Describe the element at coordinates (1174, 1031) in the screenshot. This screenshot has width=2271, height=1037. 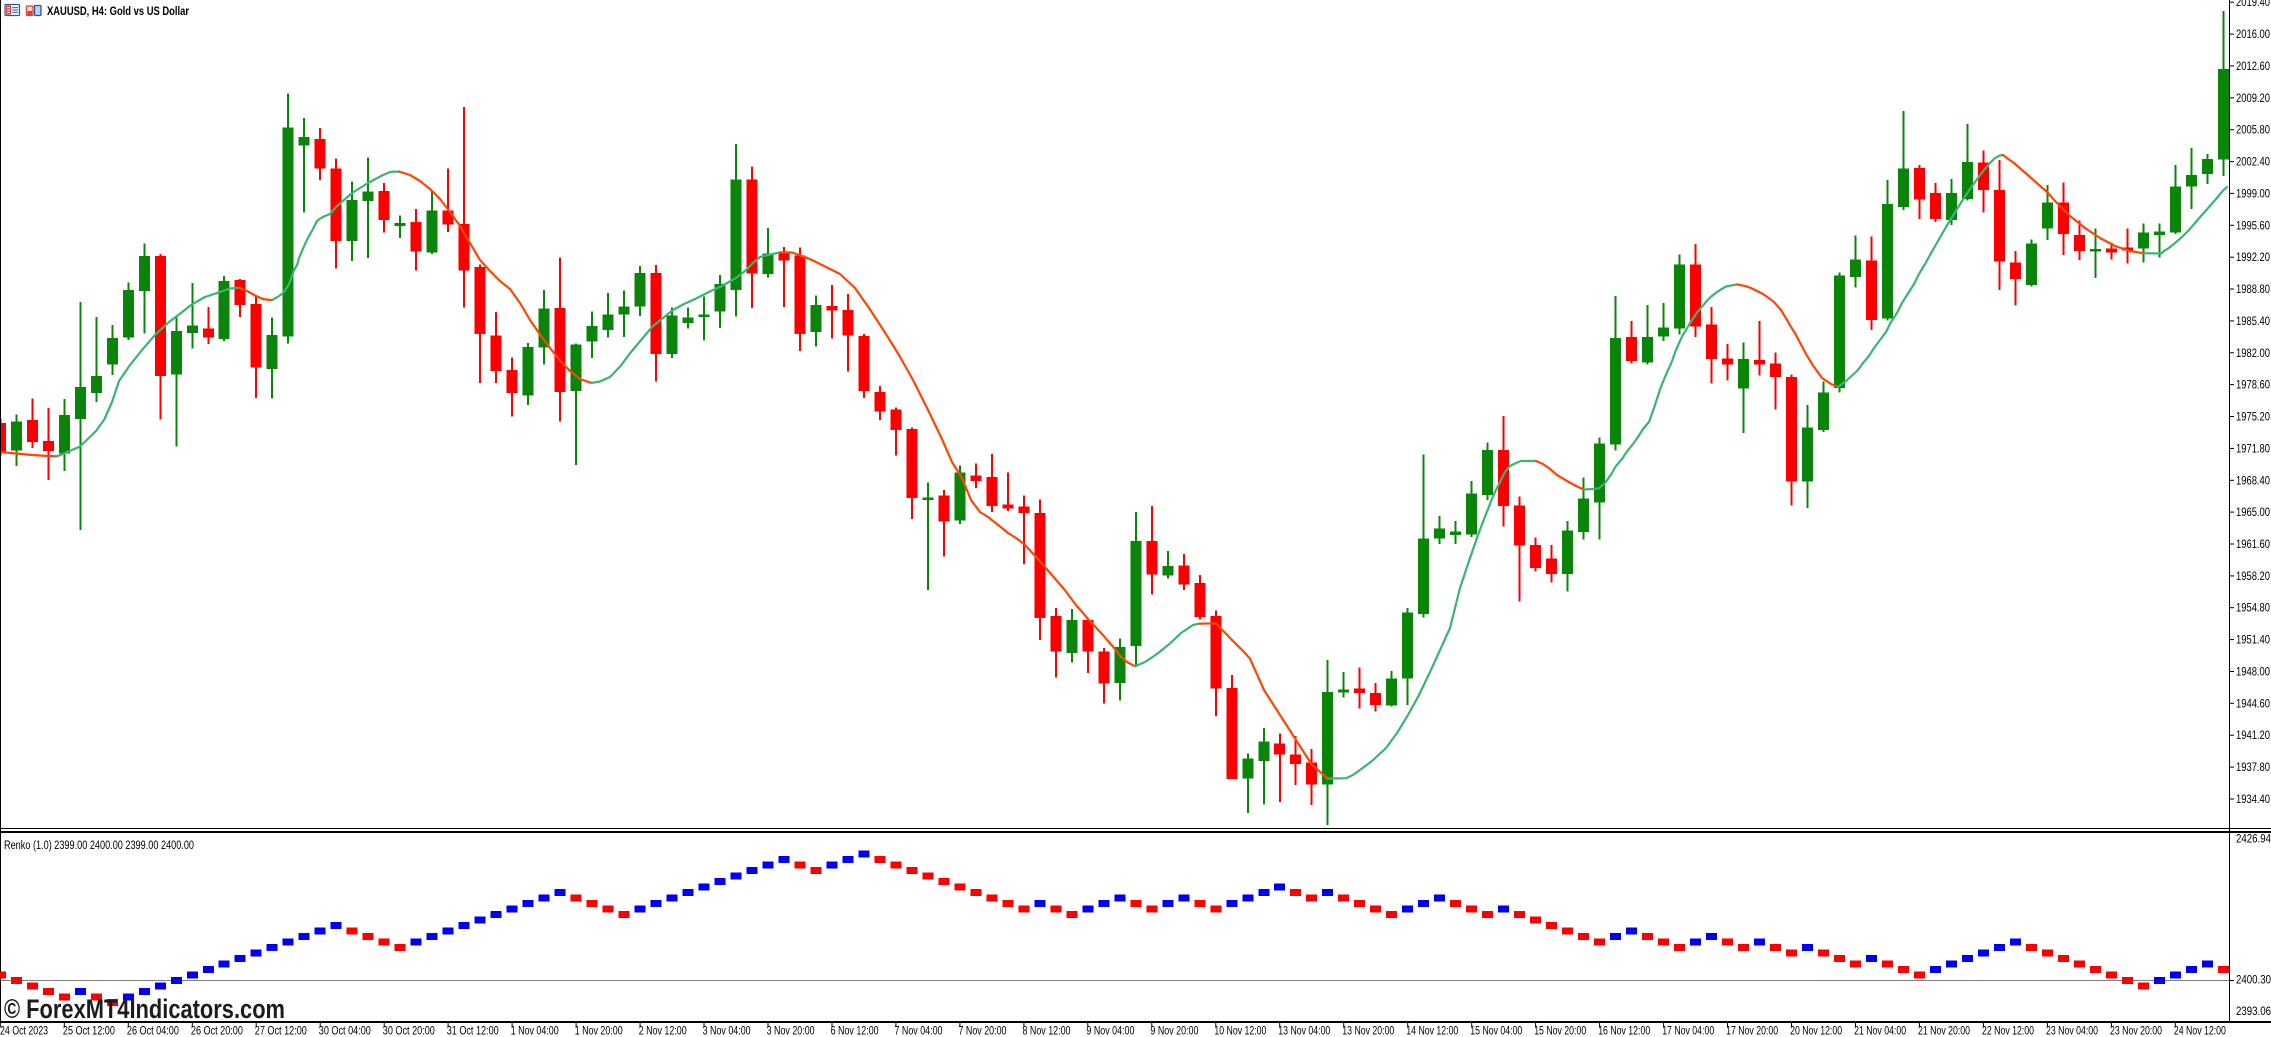
I see `svg-text: 9 Nov 20:00` at that location.